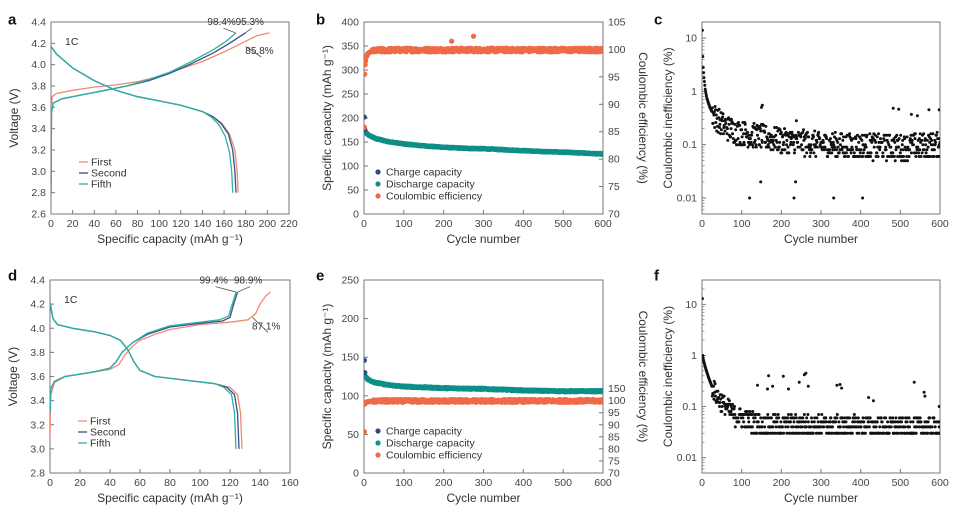  I want to click on x-tick-label: 300, so click(821, 224).